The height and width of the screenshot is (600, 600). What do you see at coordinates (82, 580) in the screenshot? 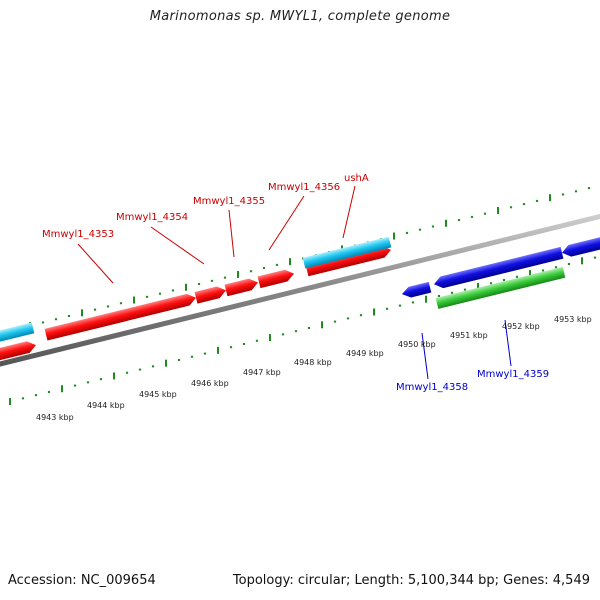
I see `accession-text: Accession: NC_009654` at bounding box center [82, 580].